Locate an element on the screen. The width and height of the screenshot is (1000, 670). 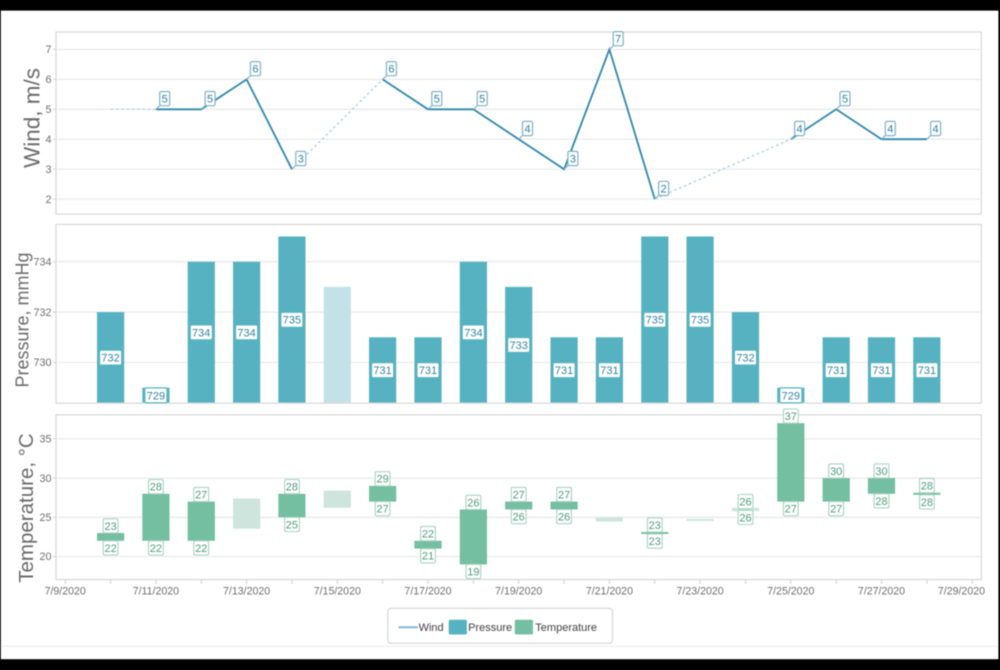
svg-text: 21 is located at coordinates (428, 557).